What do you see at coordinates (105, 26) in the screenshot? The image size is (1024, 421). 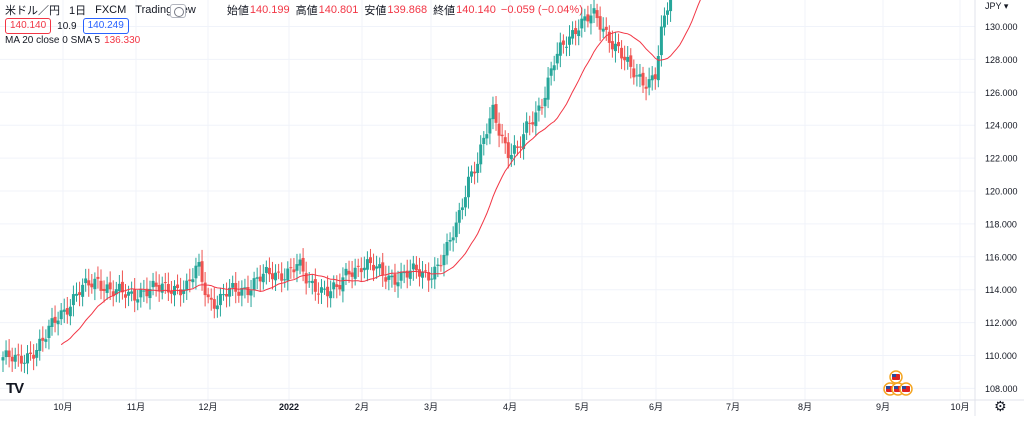 I see `buy-button: 140.249` at bounding box center [105, 26].